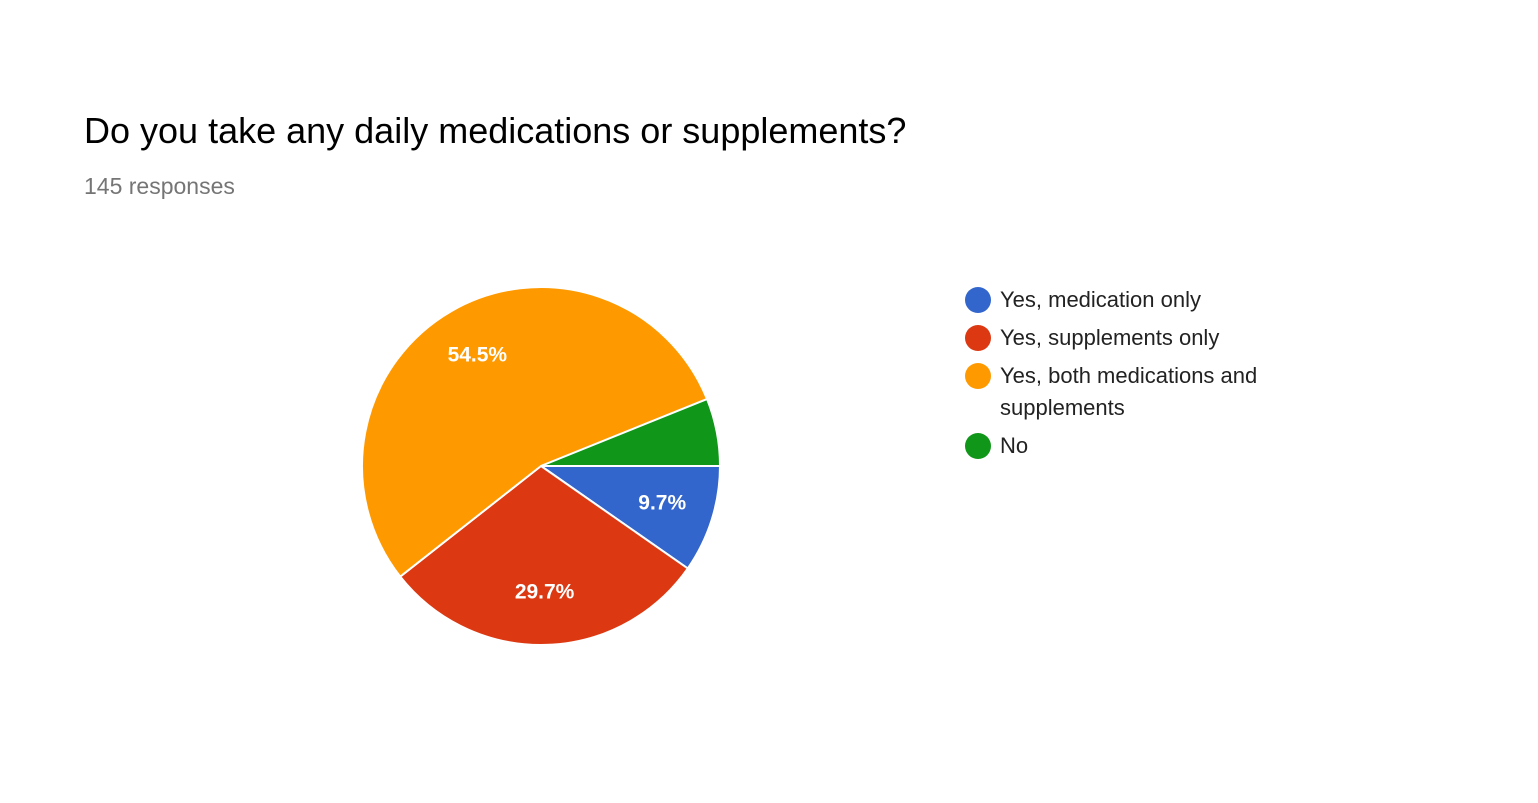  What do you see at coordinates (1100, 299) in the screenshot?
I see `legend-label: Yes, medication only` at bounding box center [1100, 299].